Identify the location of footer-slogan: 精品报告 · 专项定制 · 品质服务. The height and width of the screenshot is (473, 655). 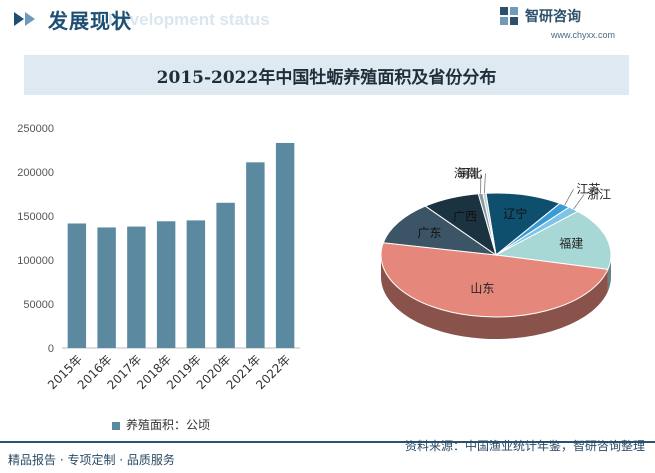
(91, 460).